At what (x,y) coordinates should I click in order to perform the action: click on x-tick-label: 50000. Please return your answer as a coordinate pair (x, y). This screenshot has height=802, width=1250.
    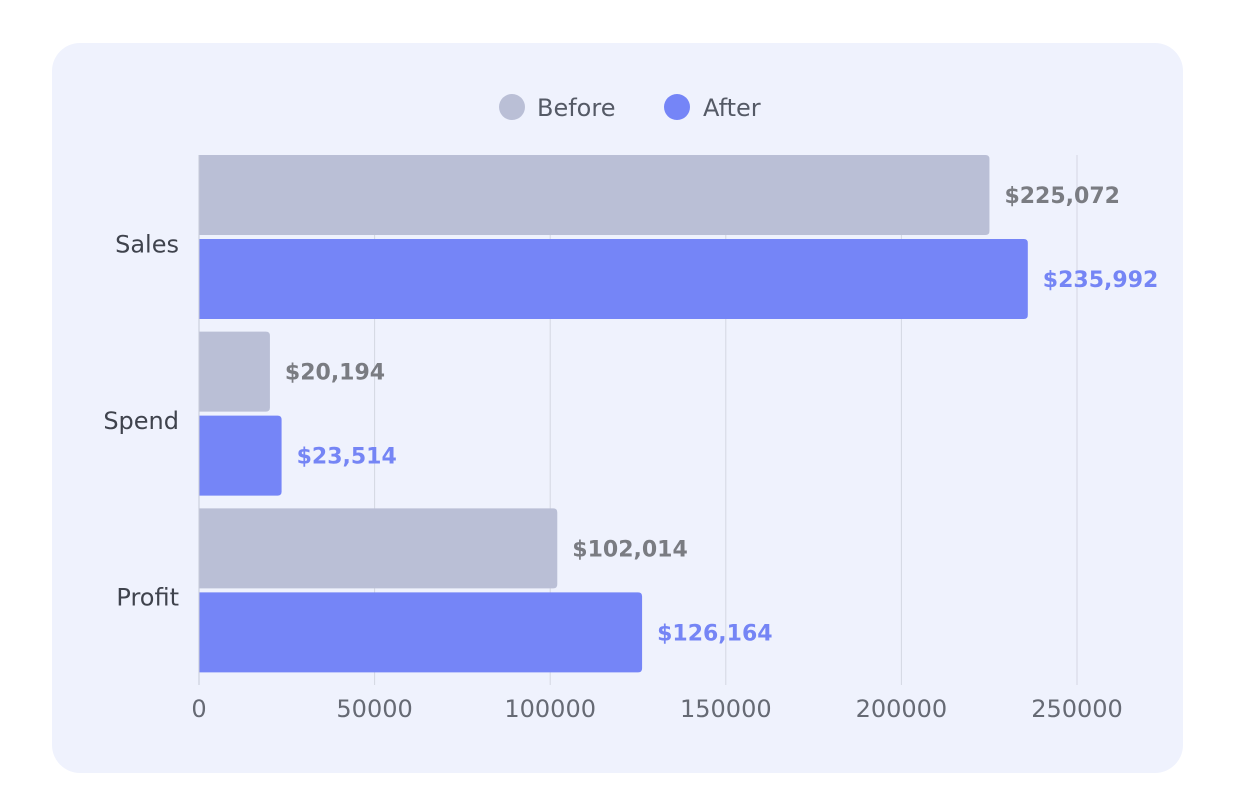
    Looking at the image, I should click on (374, 709).